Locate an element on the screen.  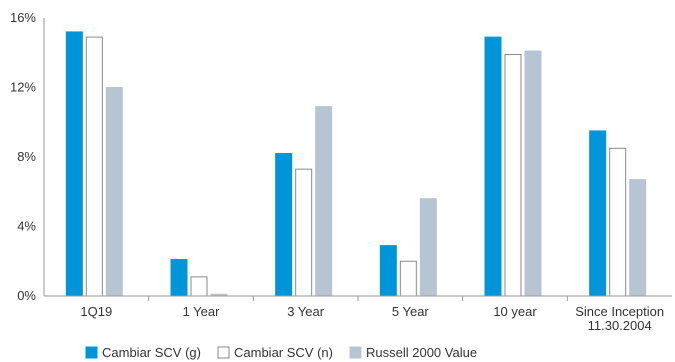
legend-label: Cambiar SCV (n) is located at coordinates (283, 352).